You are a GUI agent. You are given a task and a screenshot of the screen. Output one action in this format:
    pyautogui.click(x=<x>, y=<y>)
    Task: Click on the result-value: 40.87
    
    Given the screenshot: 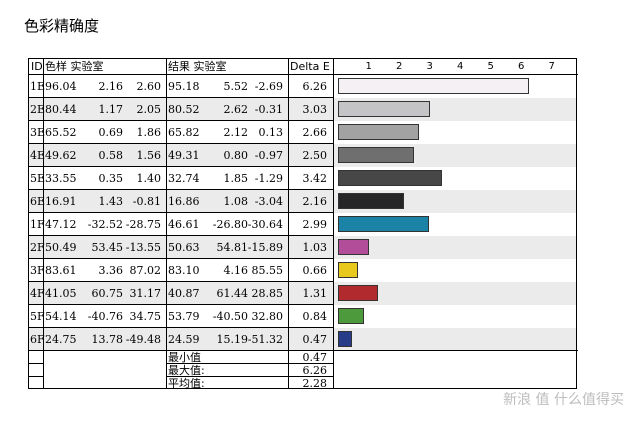 What is the action you would take?
    pyautogui.click(x=184, y=293)
    